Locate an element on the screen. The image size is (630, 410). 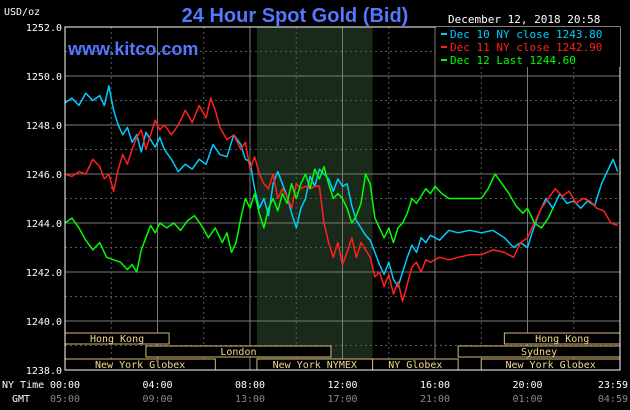
legend-box is located at coordinates (528, 47).